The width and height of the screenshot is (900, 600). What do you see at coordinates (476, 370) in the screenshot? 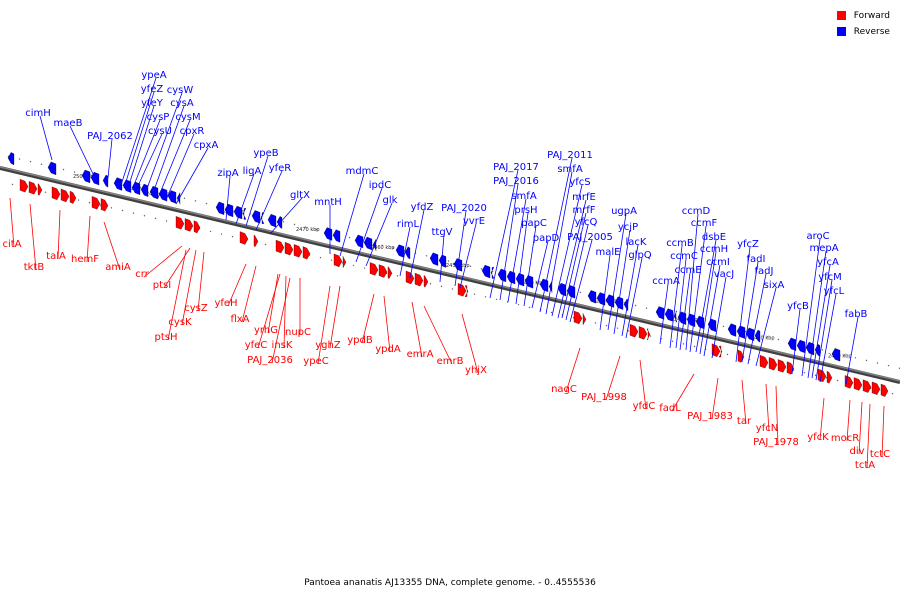
I see `forward-gene-label: yhjX` at bounding box center [476, 370].